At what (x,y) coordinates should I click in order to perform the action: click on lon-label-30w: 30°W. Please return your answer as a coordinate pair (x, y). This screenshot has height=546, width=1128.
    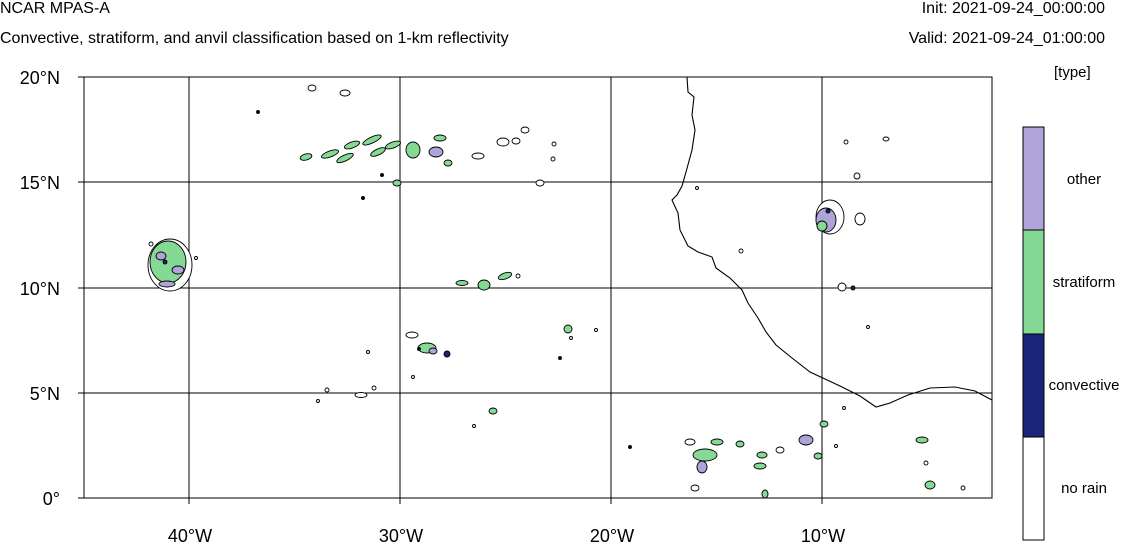
    Looking at the image, I should click on (401, 536).